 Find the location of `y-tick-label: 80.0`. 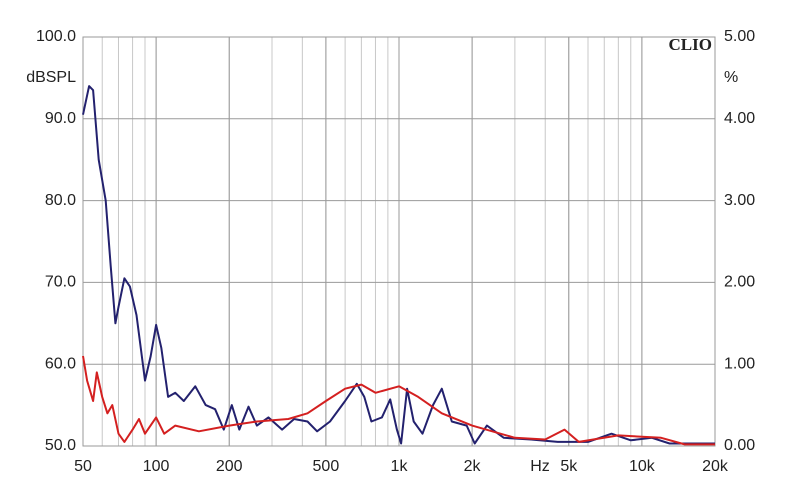

y-tick-label: 80.0 is located at coordinates (60, 200).